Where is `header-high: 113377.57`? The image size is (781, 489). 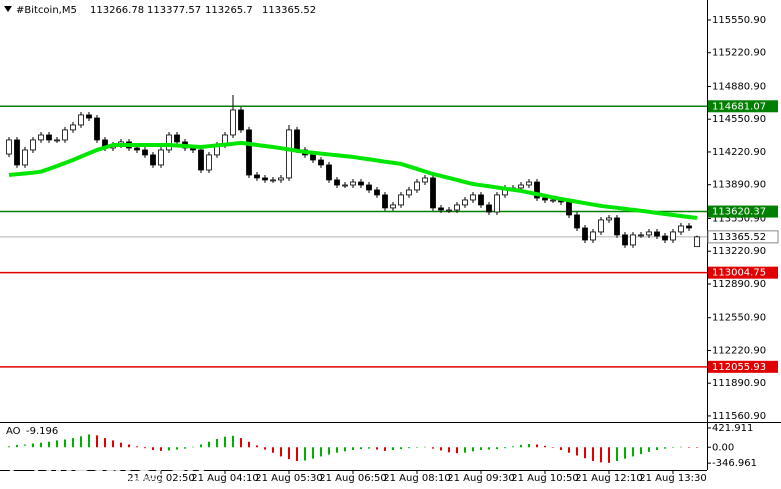 header-high: 113377.57 is located at coordinates (174, 10).